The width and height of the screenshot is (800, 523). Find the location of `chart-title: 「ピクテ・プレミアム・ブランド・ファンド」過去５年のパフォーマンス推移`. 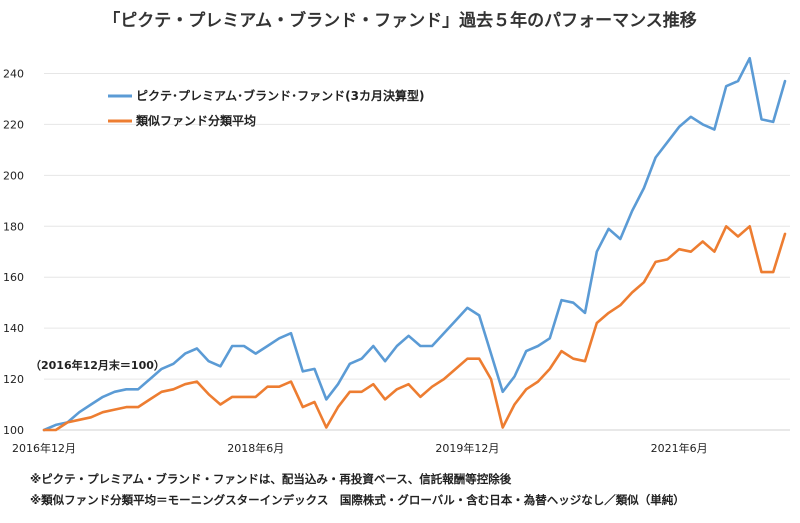

chart-title: 「ピクテ・プレミアム・ブランド・ファンド」過去５年のパフォーマンス推移 is located at coordinates (399, 20).